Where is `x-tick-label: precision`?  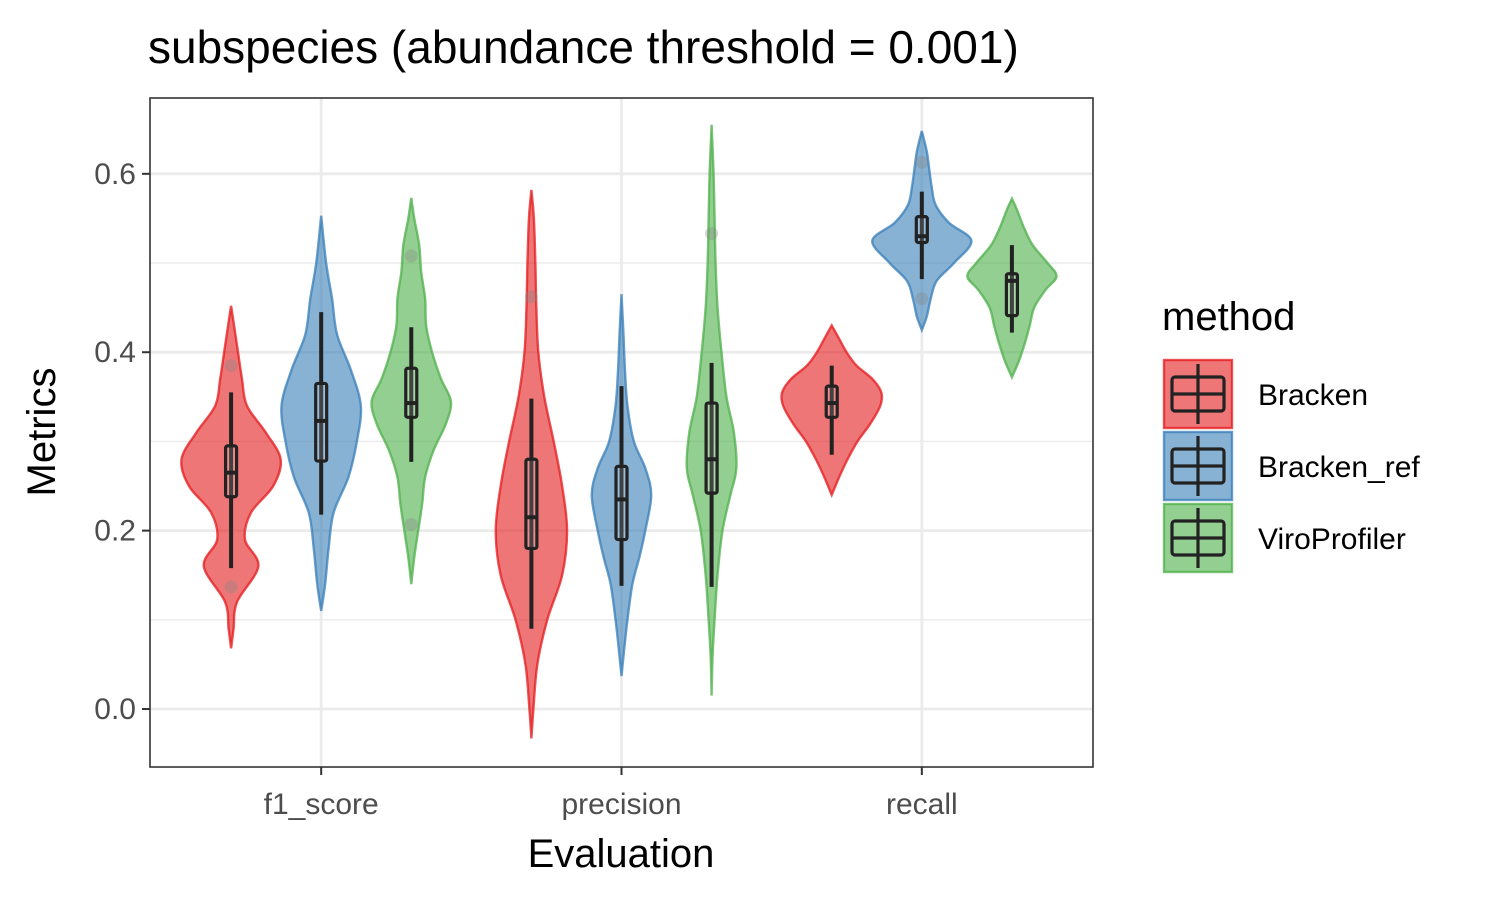 x-tick-label: precision is located at coordinates (621, 804).